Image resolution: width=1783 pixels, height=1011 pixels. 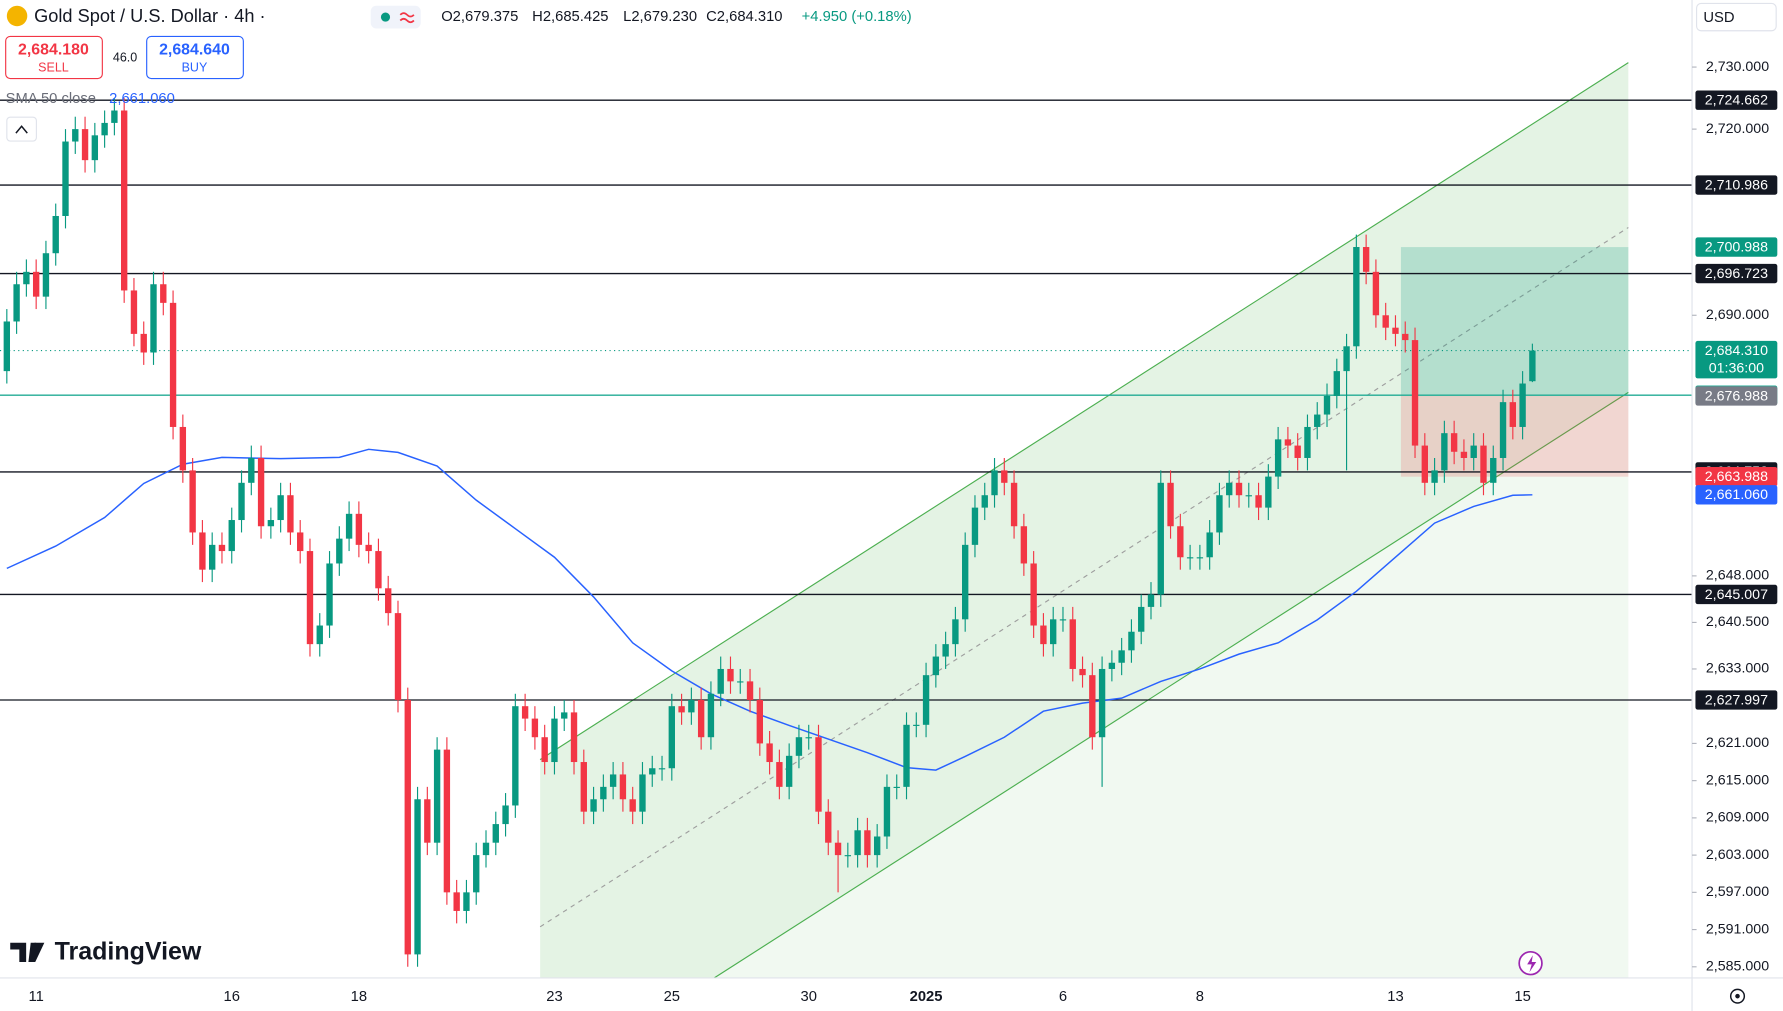 I want to click on x-tick-label: 6, so click(x=1063, y=997).